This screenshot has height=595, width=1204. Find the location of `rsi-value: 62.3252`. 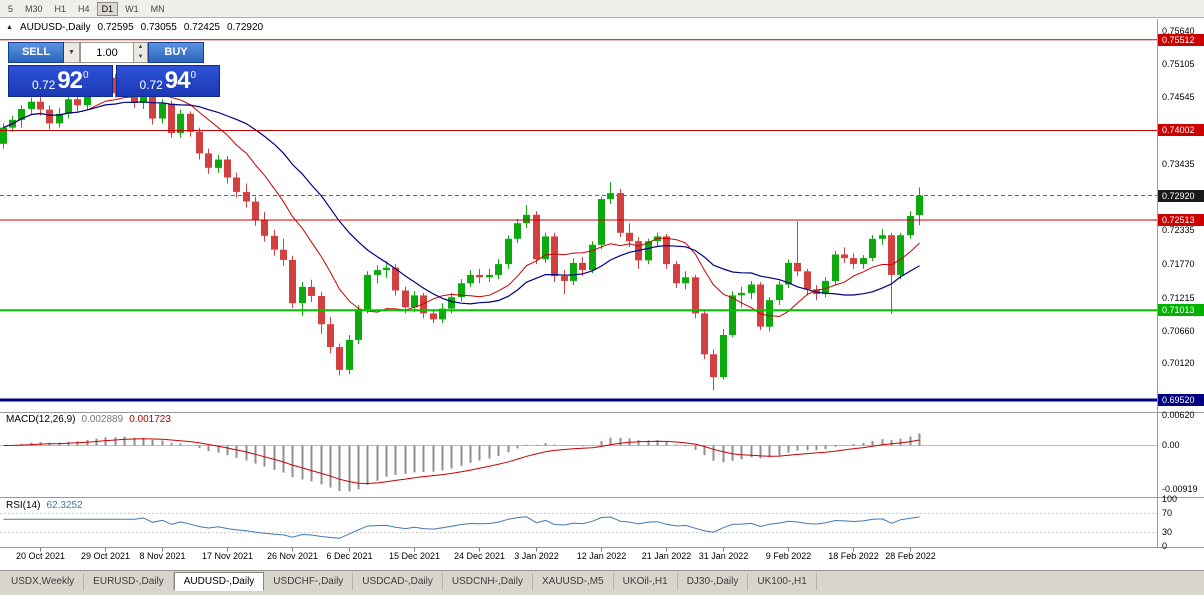

rsi-value: 62.3252 is located at coordinates (64, 505).